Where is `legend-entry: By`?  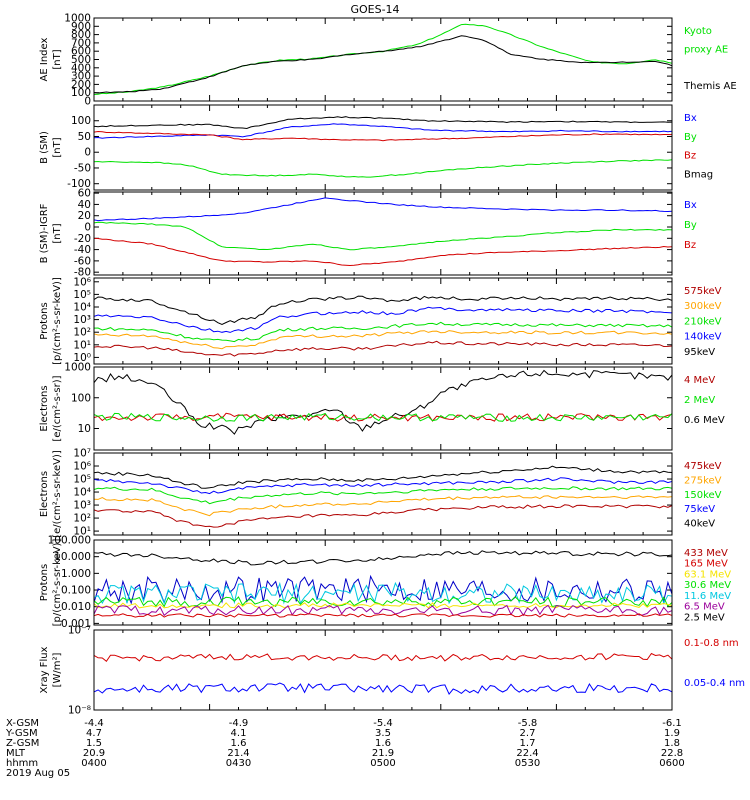
legend-entry: By is located at coordinates (690, 137).